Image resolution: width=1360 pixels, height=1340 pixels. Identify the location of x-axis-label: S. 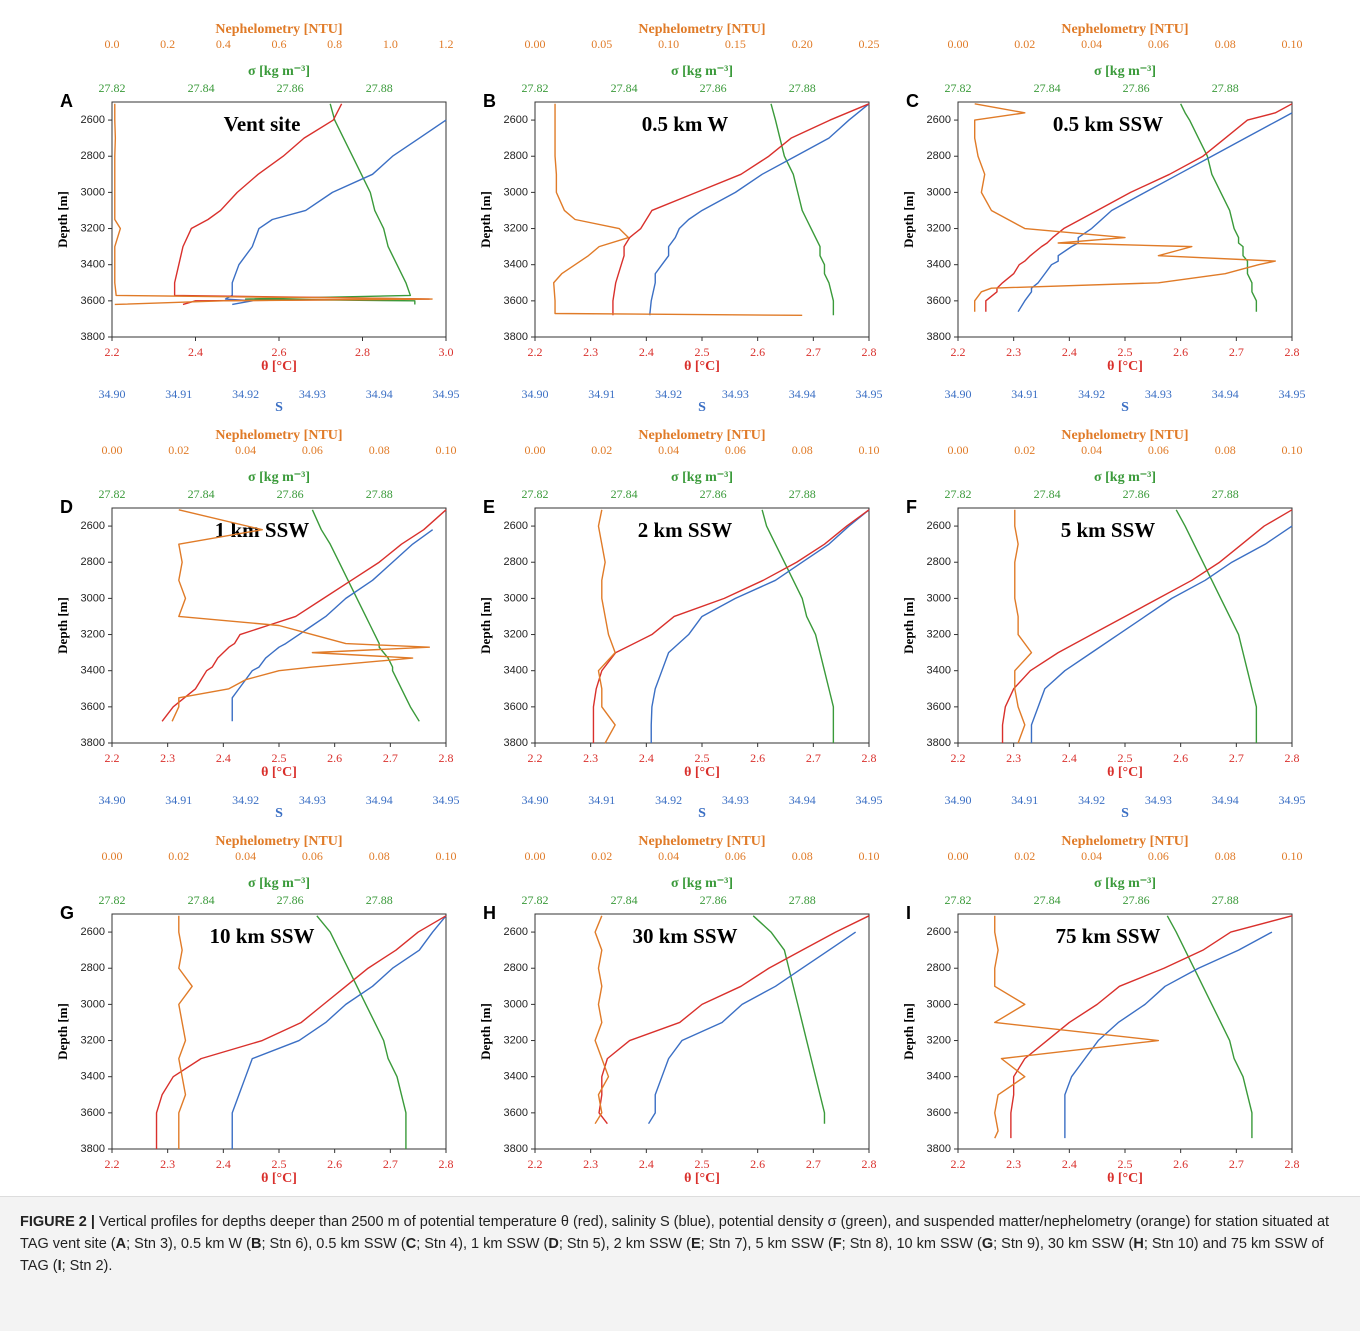
(1125, 407).